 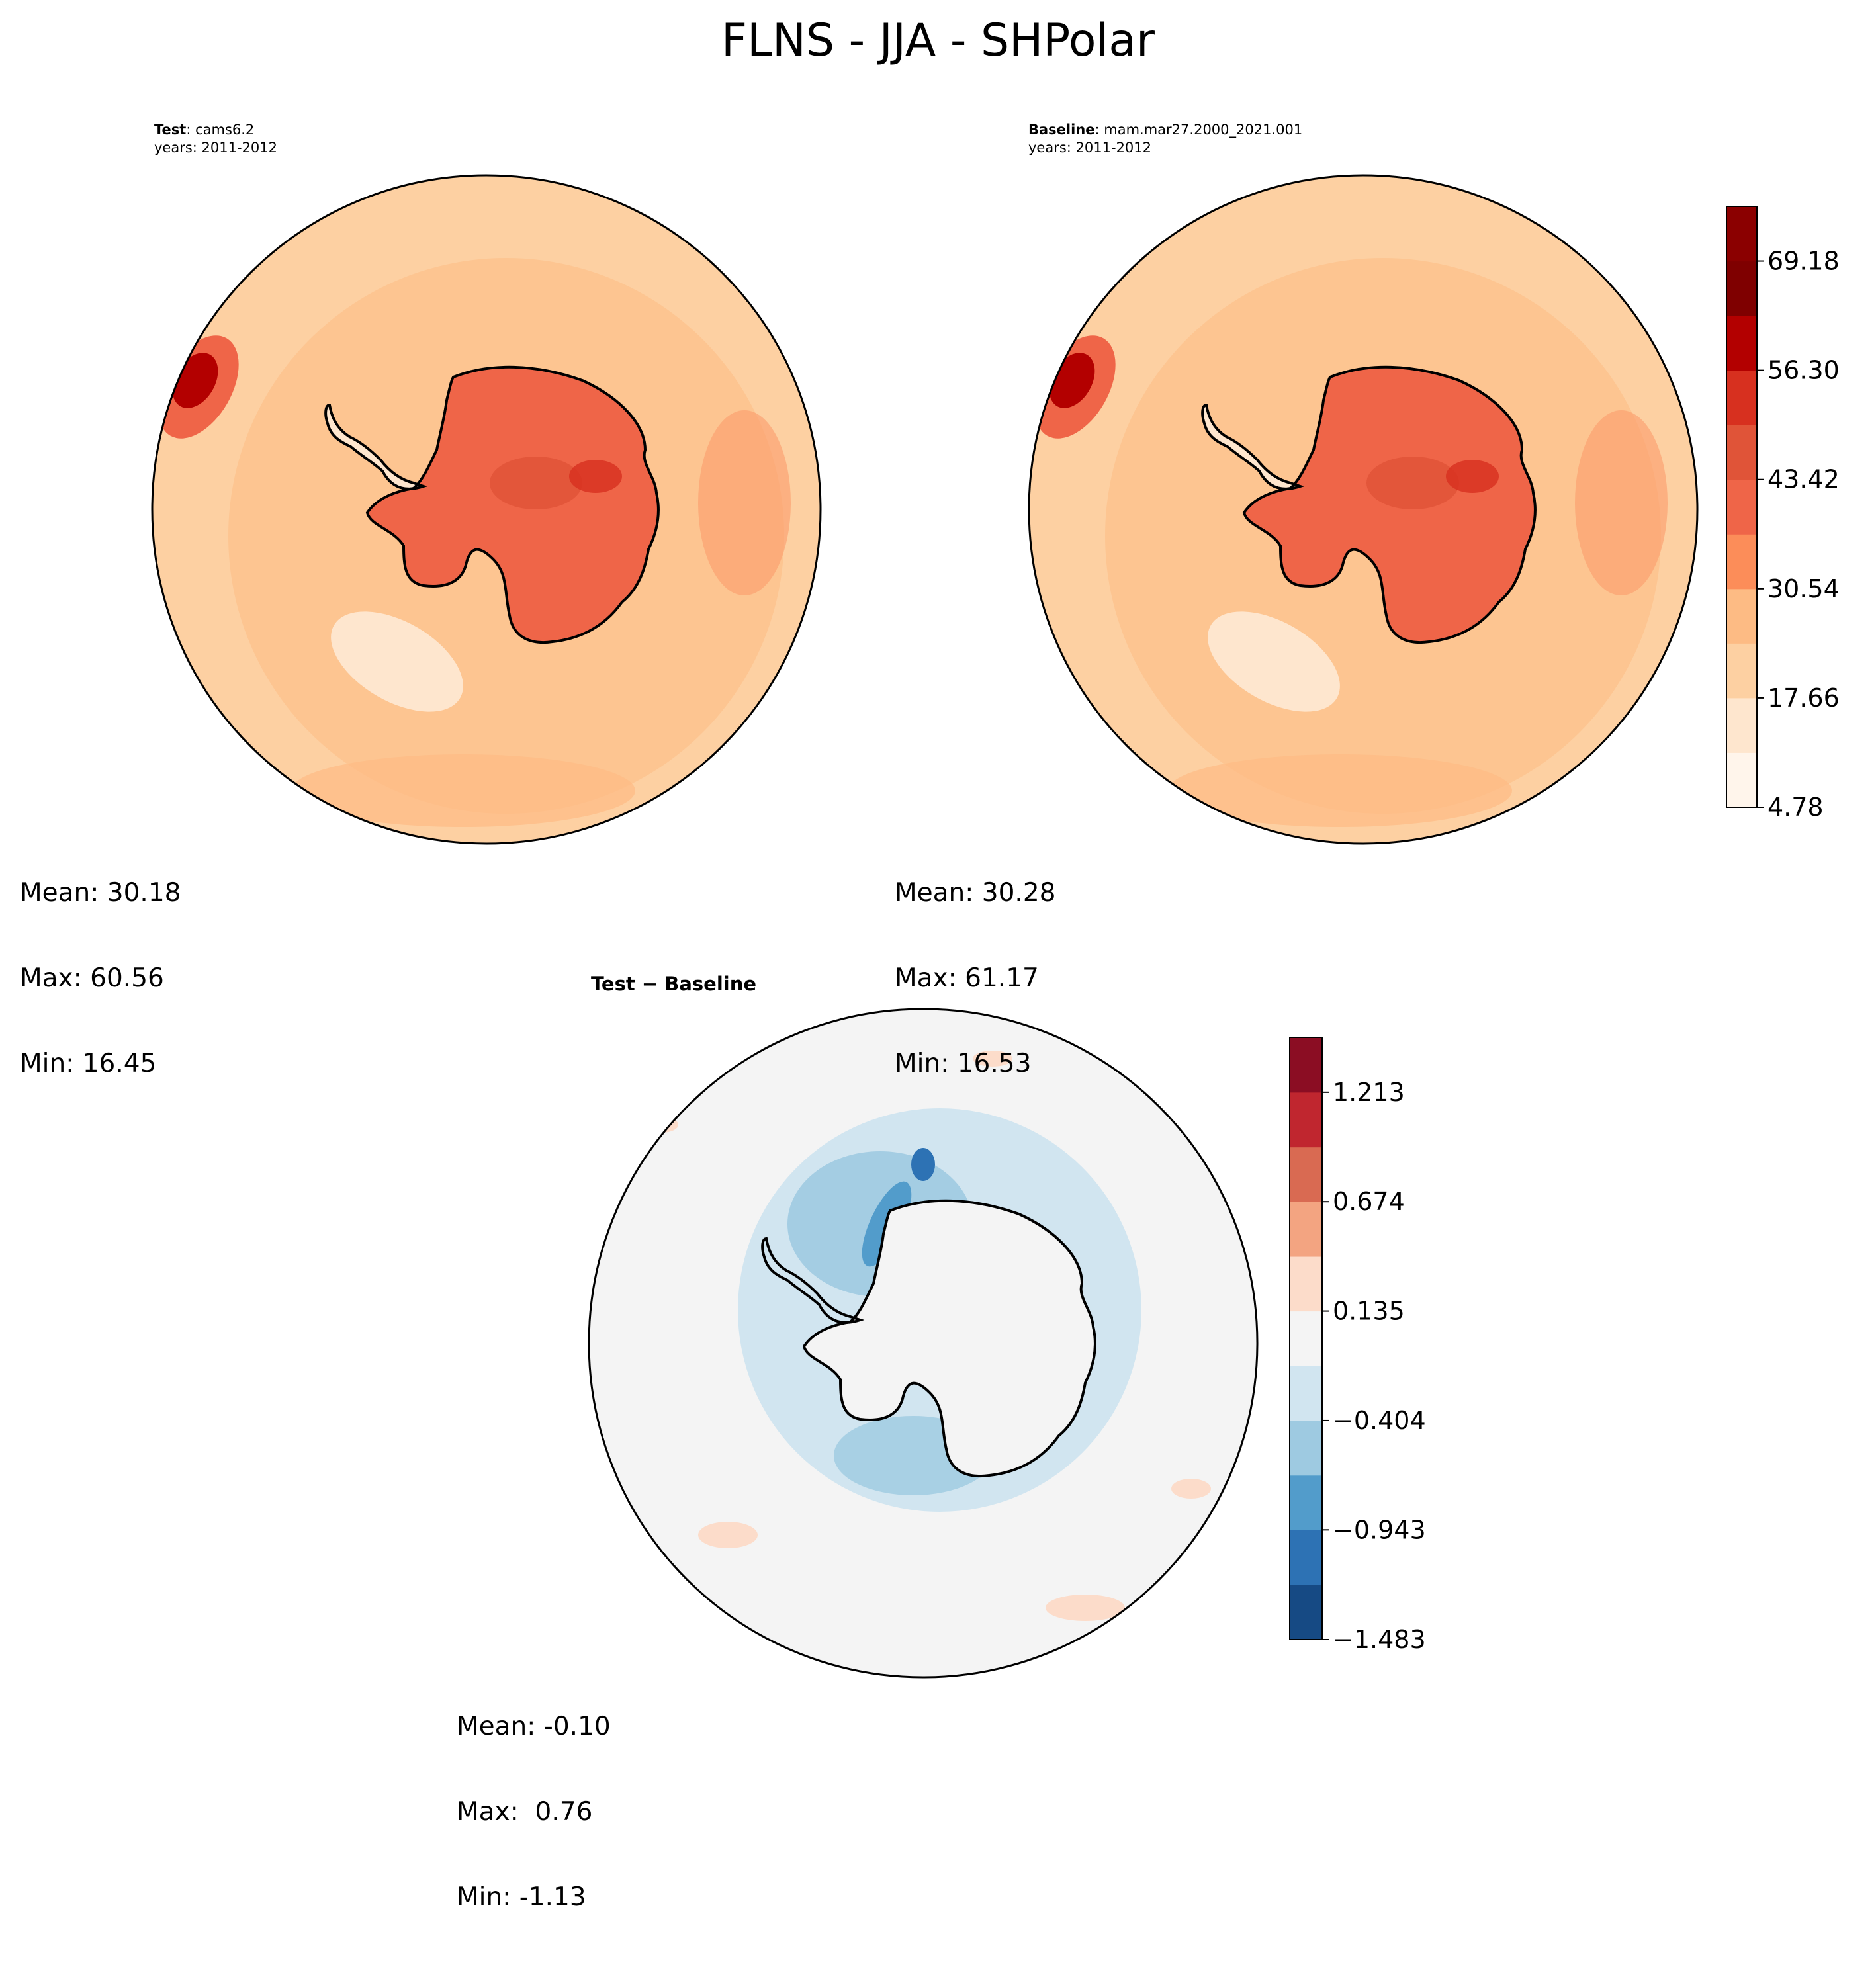 I want to click on baseline-label-bold: Baseline, so click(x=1061, y=130).